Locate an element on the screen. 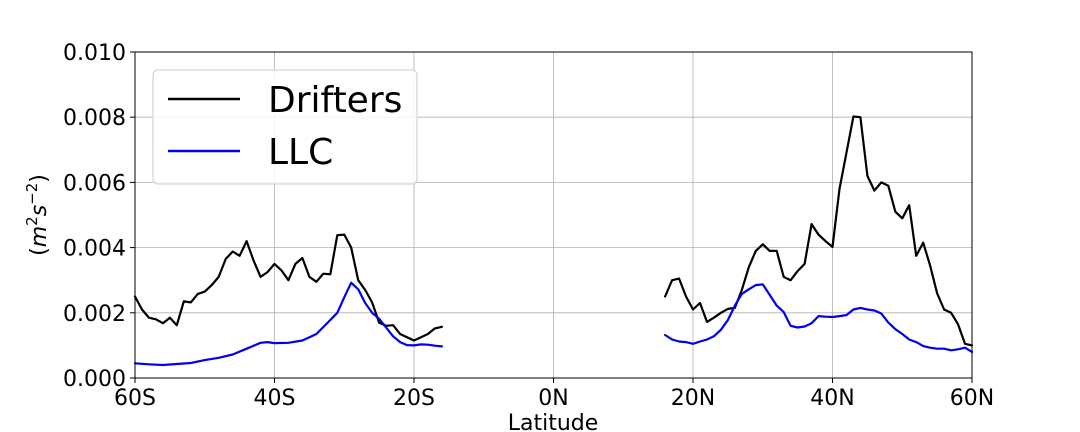  x-axis-ticks: 60S 40S 20S 0N 20N 40N 60N is located at coordinates (554, 394).